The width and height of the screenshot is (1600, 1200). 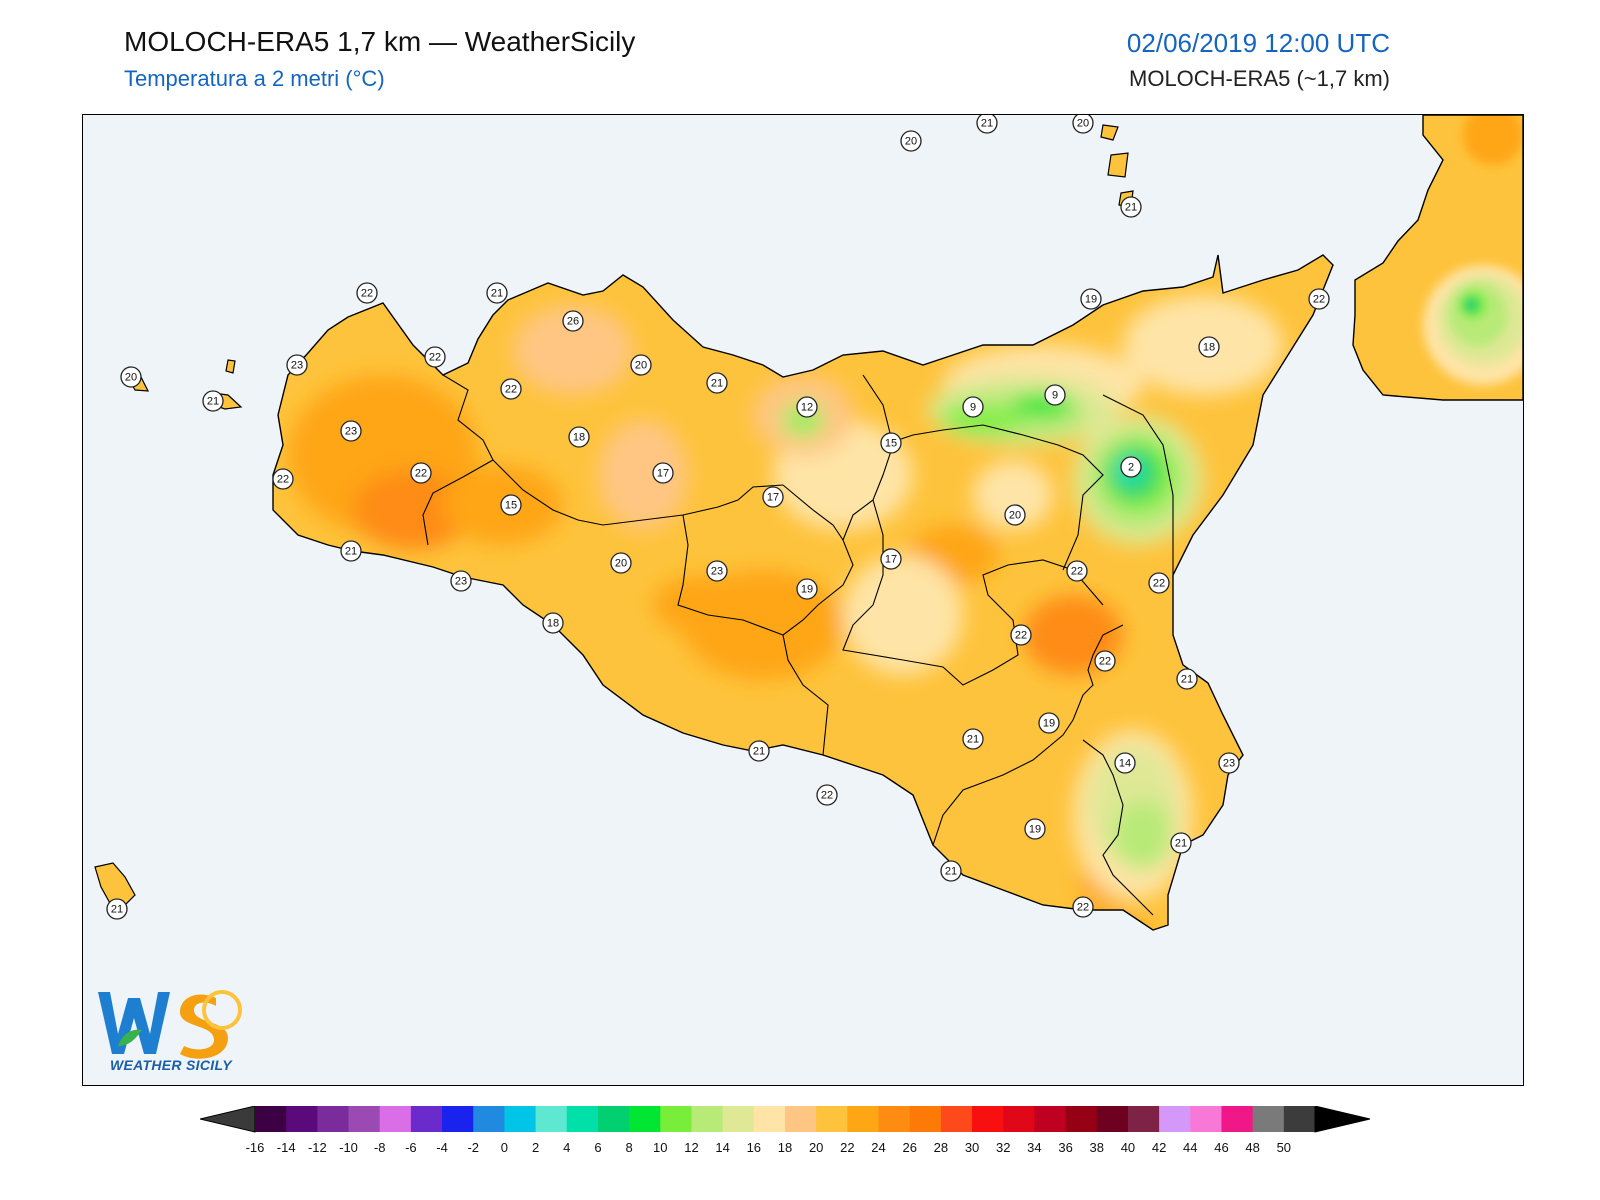 I want to click on station-marker: 2, so click(x=1131, y=467).